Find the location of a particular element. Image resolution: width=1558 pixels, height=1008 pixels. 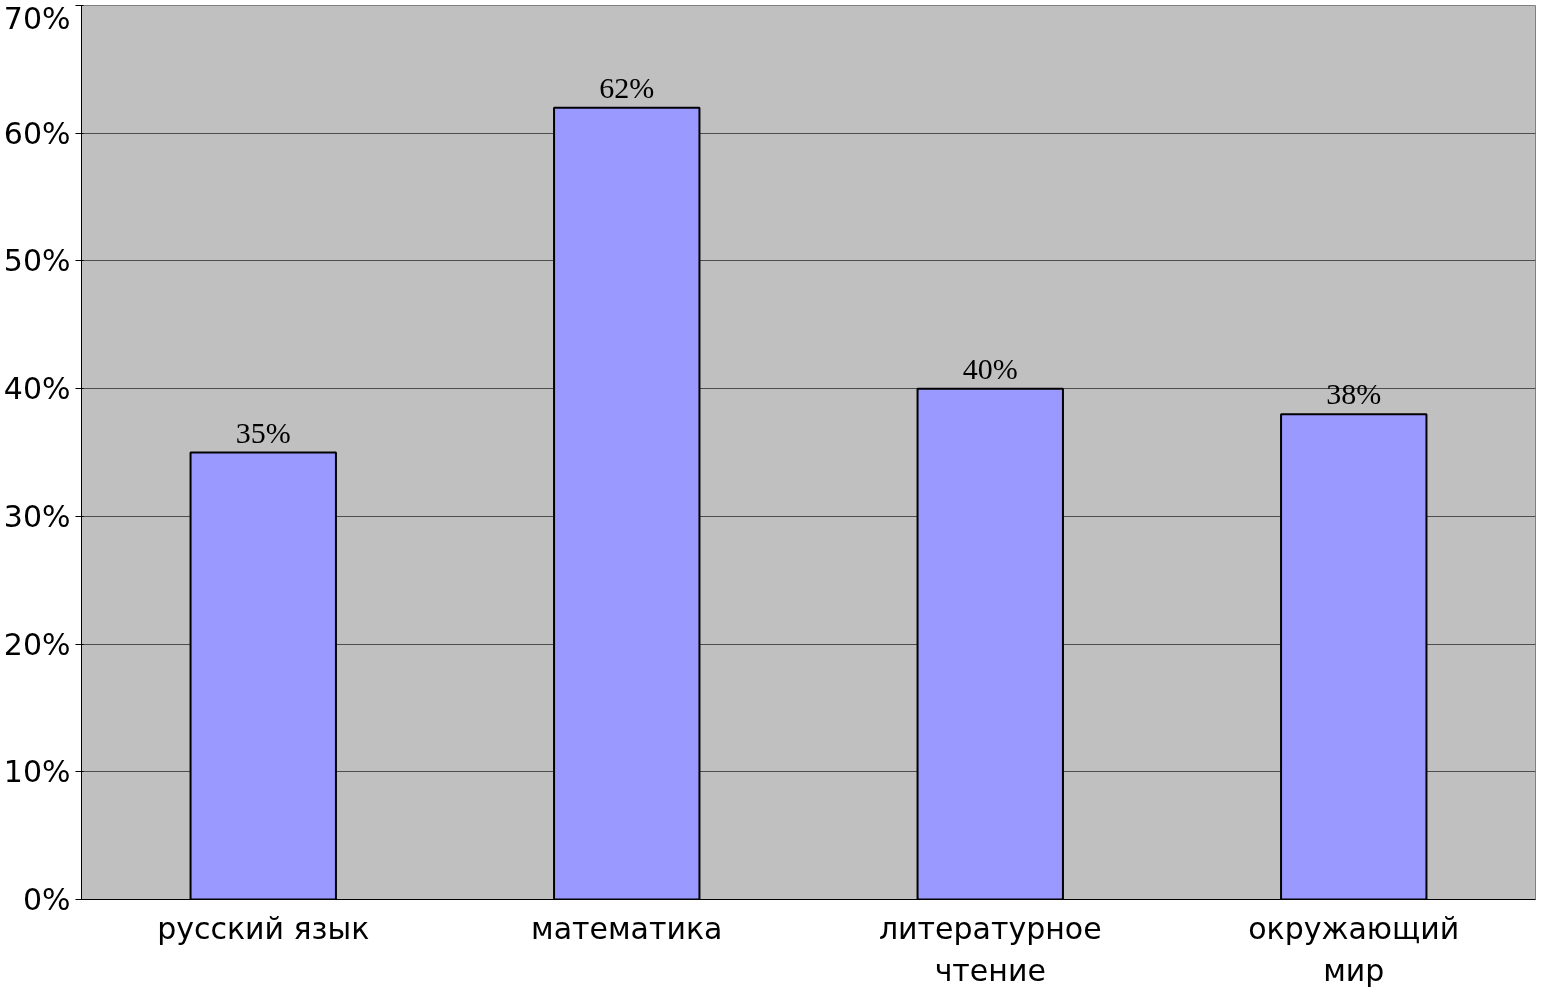

data-label: 35% is located at coordinates (263, 432).